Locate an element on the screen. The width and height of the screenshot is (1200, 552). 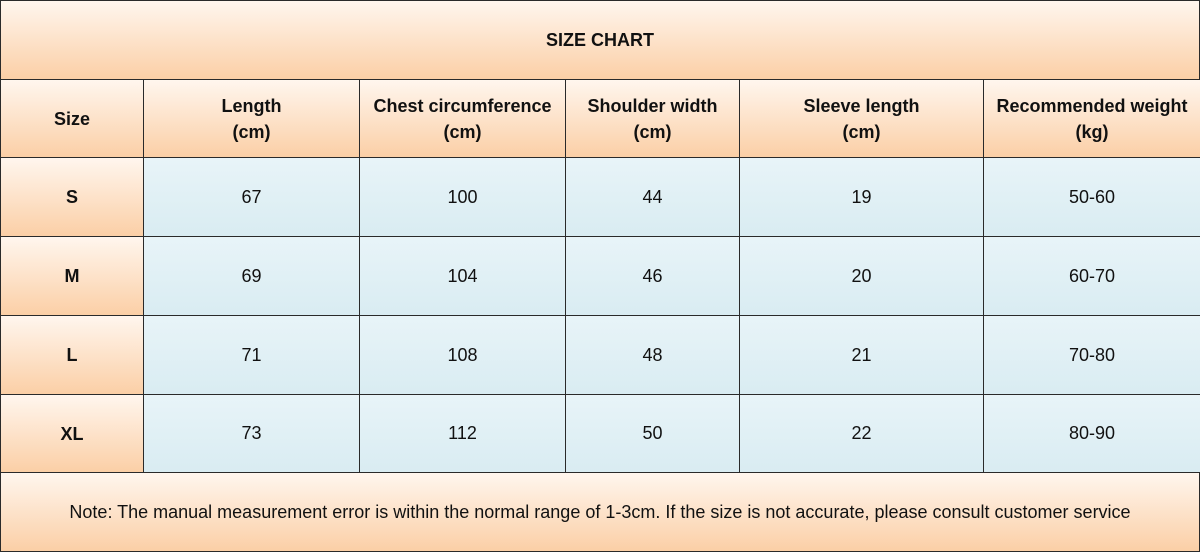
value-cell: 80-90 is located at coordinates (1091, 433).